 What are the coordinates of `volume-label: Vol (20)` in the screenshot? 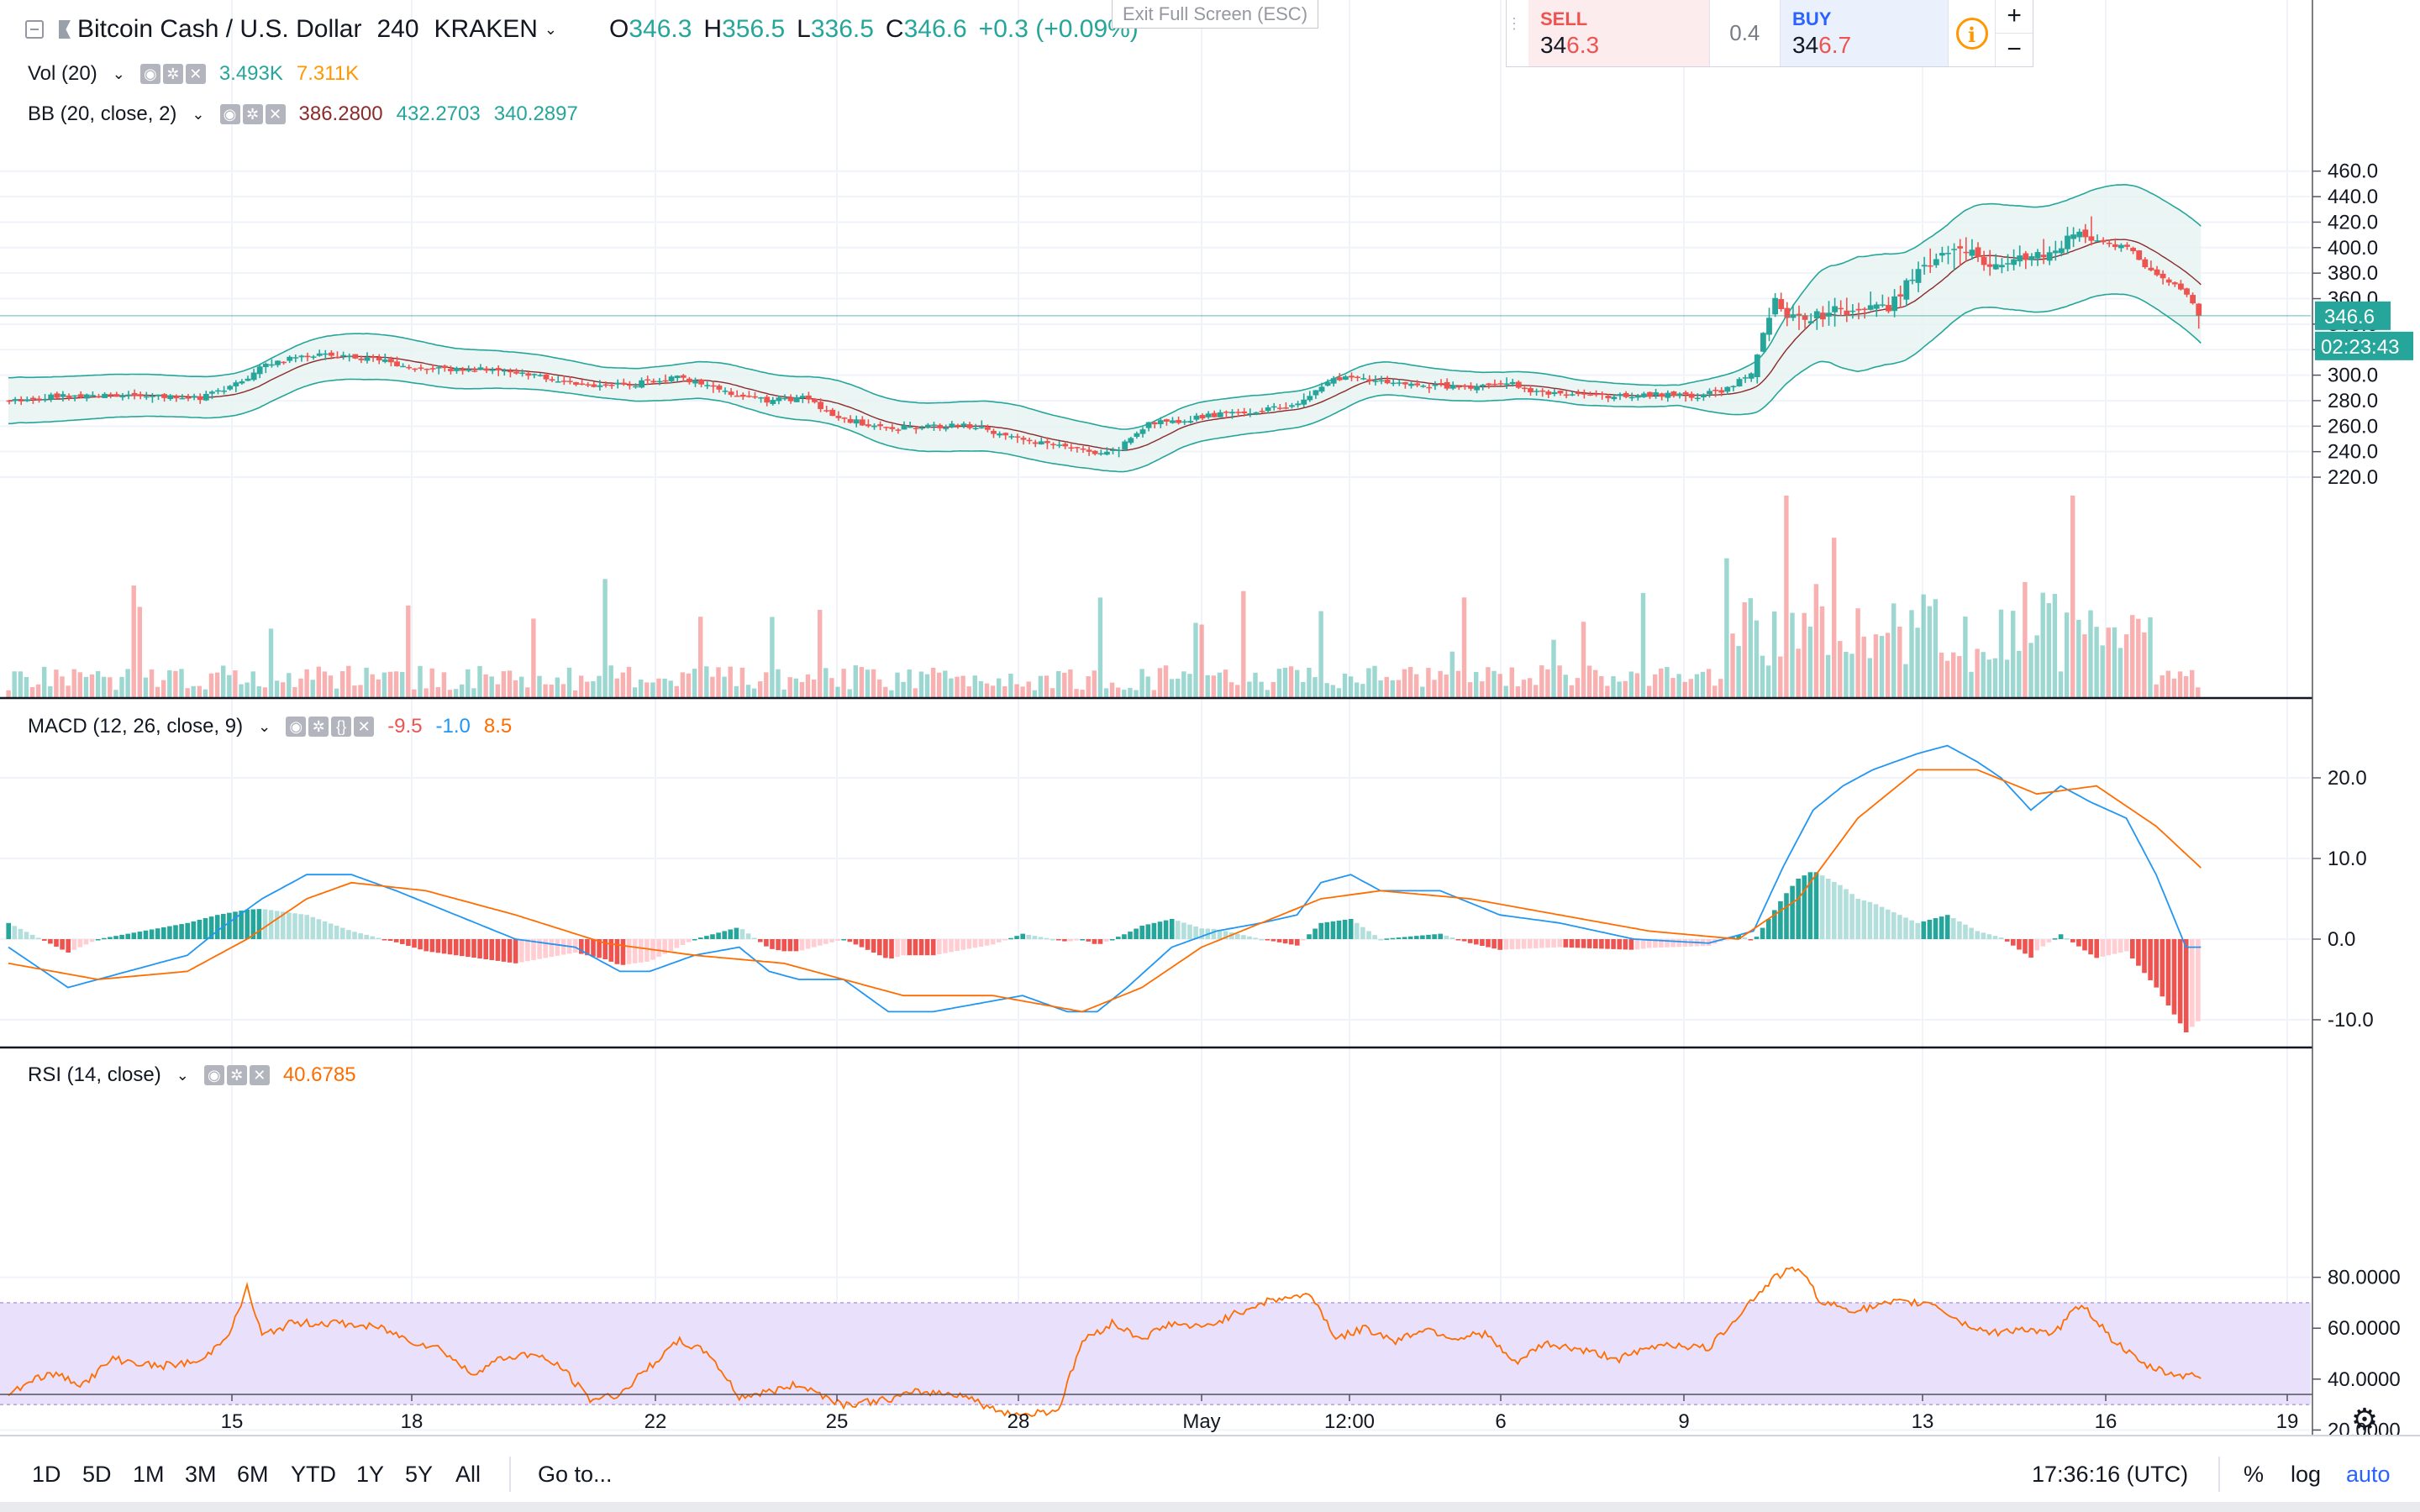 It's located at (62, 73).